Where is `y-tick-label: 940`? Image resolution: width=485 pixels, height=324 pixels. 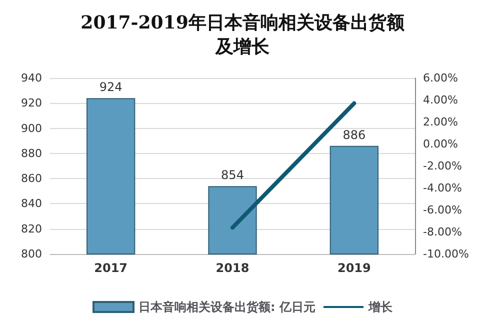
y-tick-label: 940 is located at coordinates (31, 78).